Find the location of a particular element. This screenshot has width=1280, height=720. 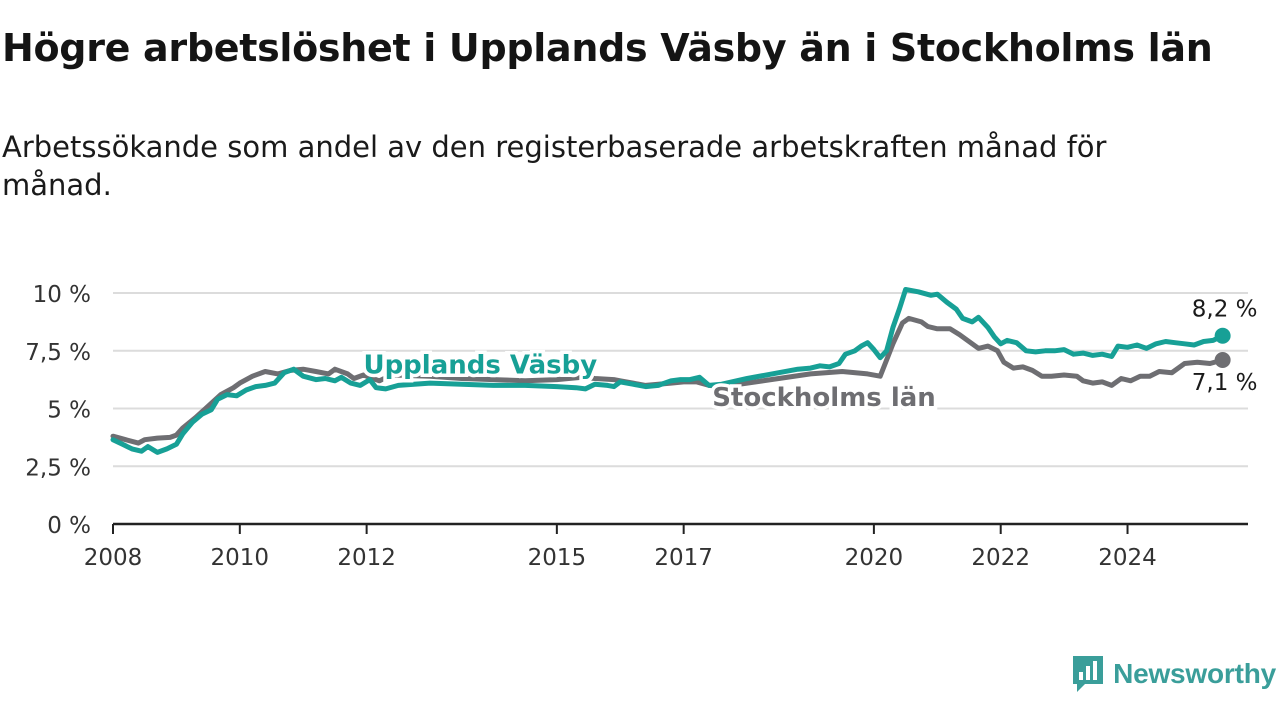

end-marker-stockholms-l-n is located at coordinates (1222, 359).